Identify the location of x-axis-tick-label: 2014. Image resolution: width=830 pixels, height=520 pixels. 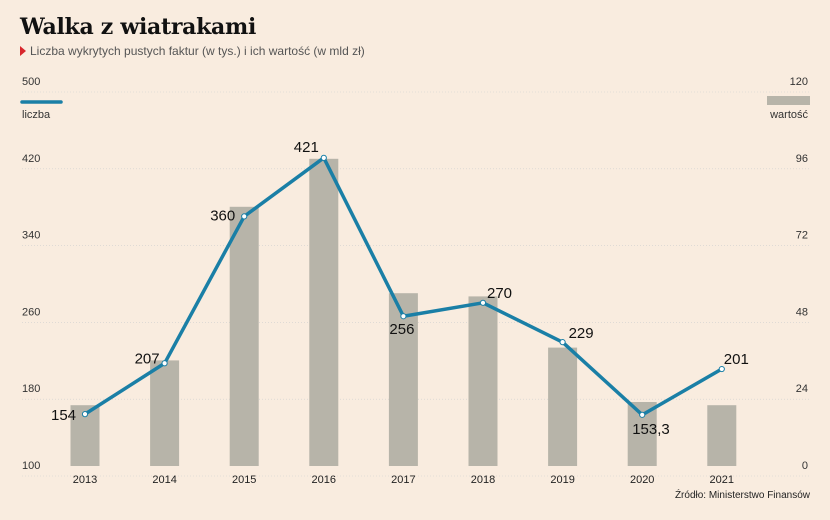
(164, 480).